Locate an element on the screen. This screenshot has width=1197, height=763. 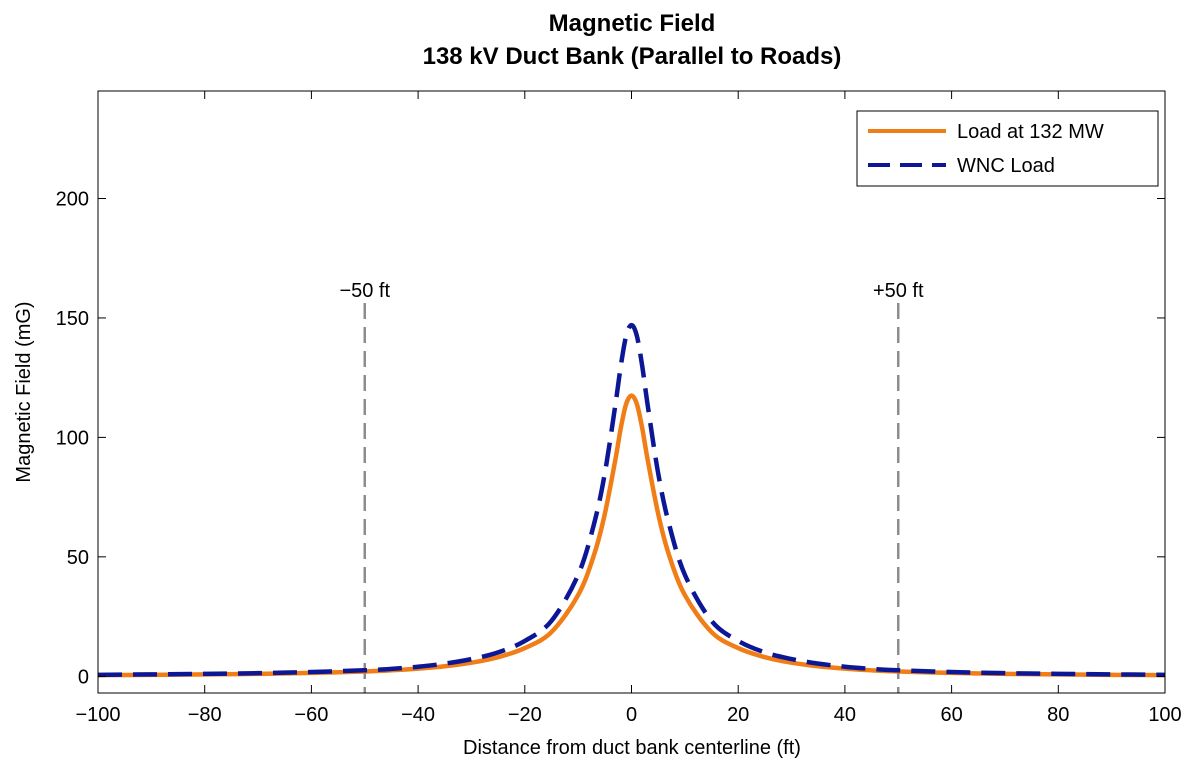
x-tick-label: −40 is located at coordinates (418, 715).